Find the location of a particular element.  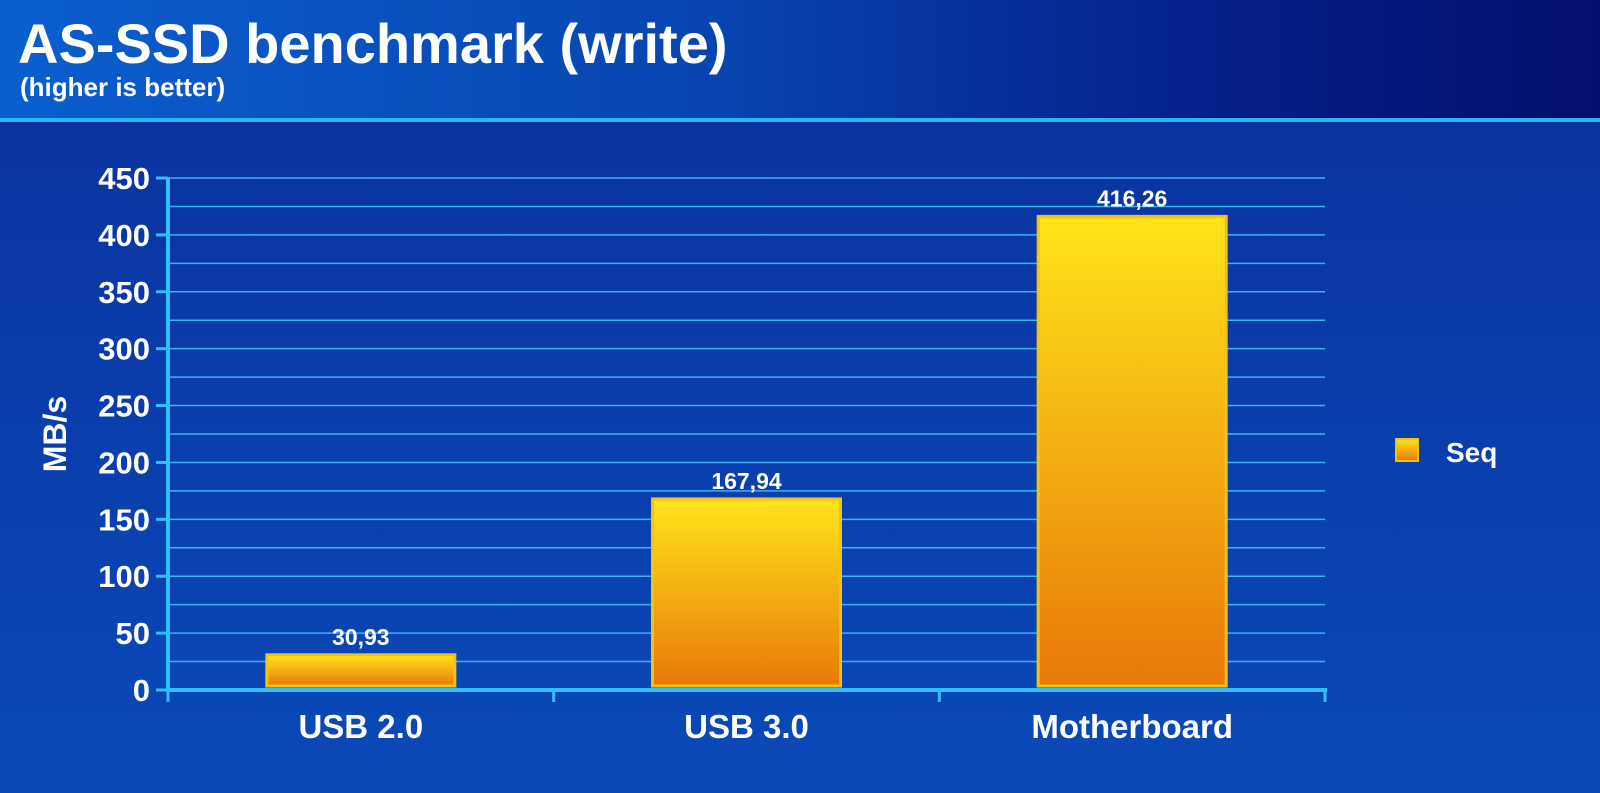

y-tick-label: 250 is located at coordinates (124, 406).